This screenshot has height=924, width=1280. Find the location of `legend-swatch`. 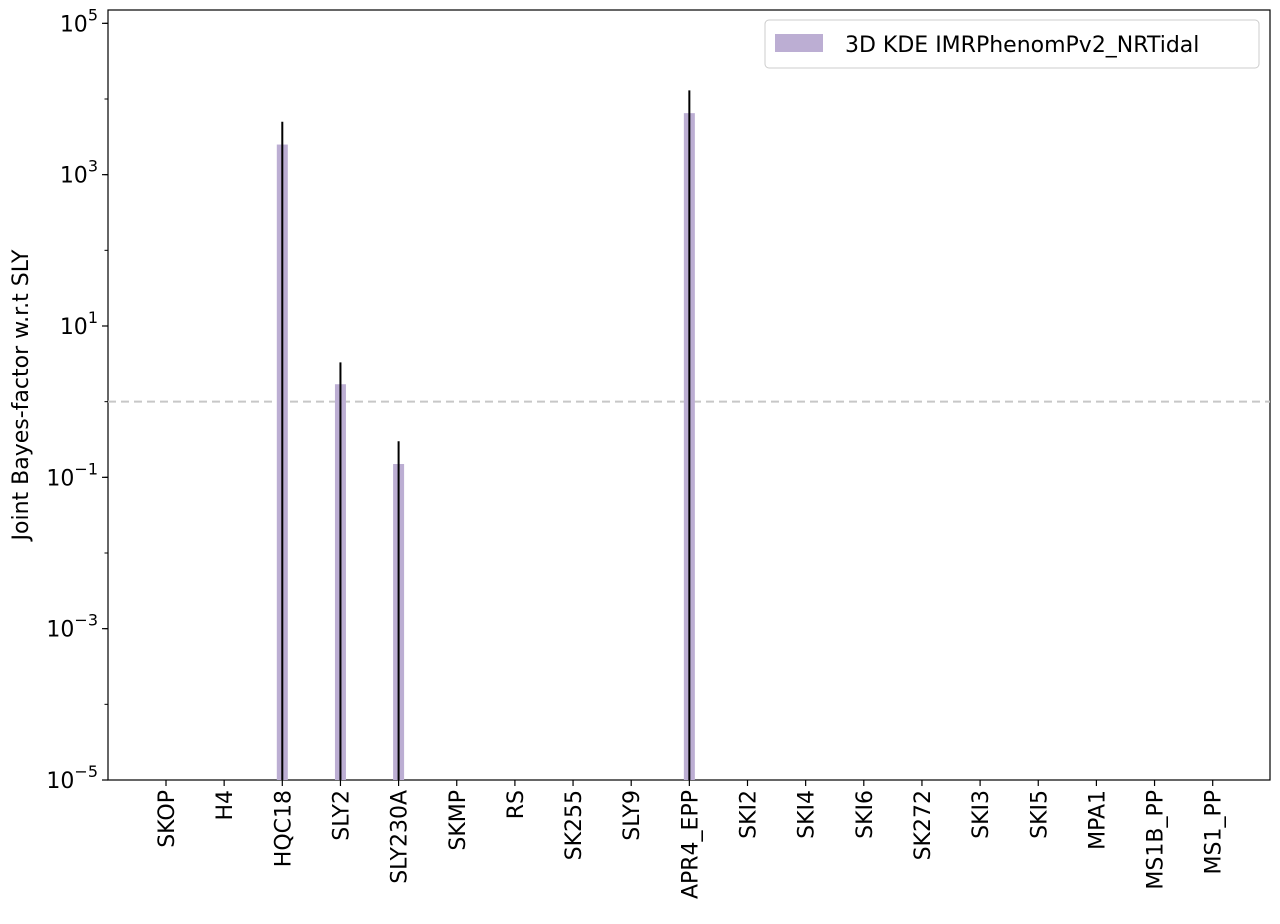

legend-swatch is located at coordinates (799, 43).